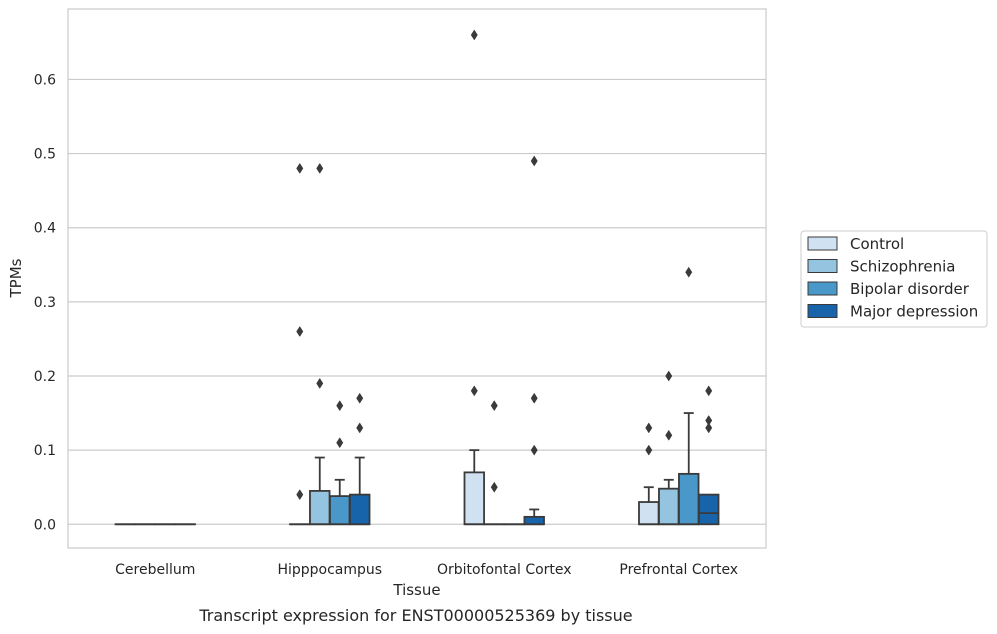  What do you see at coordinates (45, 155) in the screenshot?
I see `y-tick-label: 0.5` at bounding box center [45, 155].